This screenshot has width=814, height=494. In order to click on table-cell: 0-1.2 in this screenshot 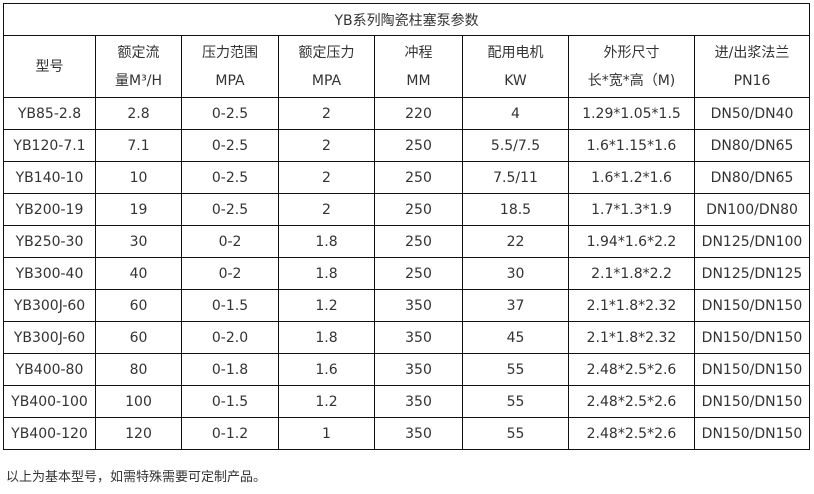, I will do `click(230, 433)`.